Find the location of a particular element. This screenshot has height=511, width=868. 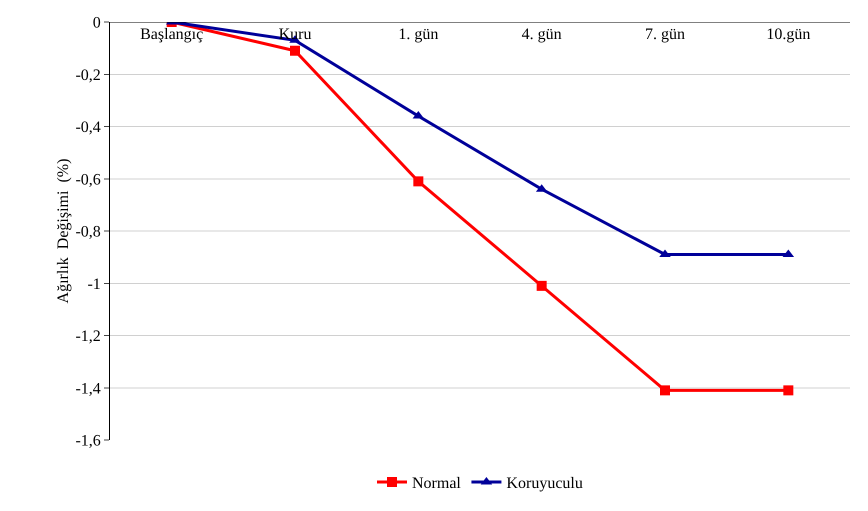

y-tick-label: -1,6 is located at coordinates (88, 441).